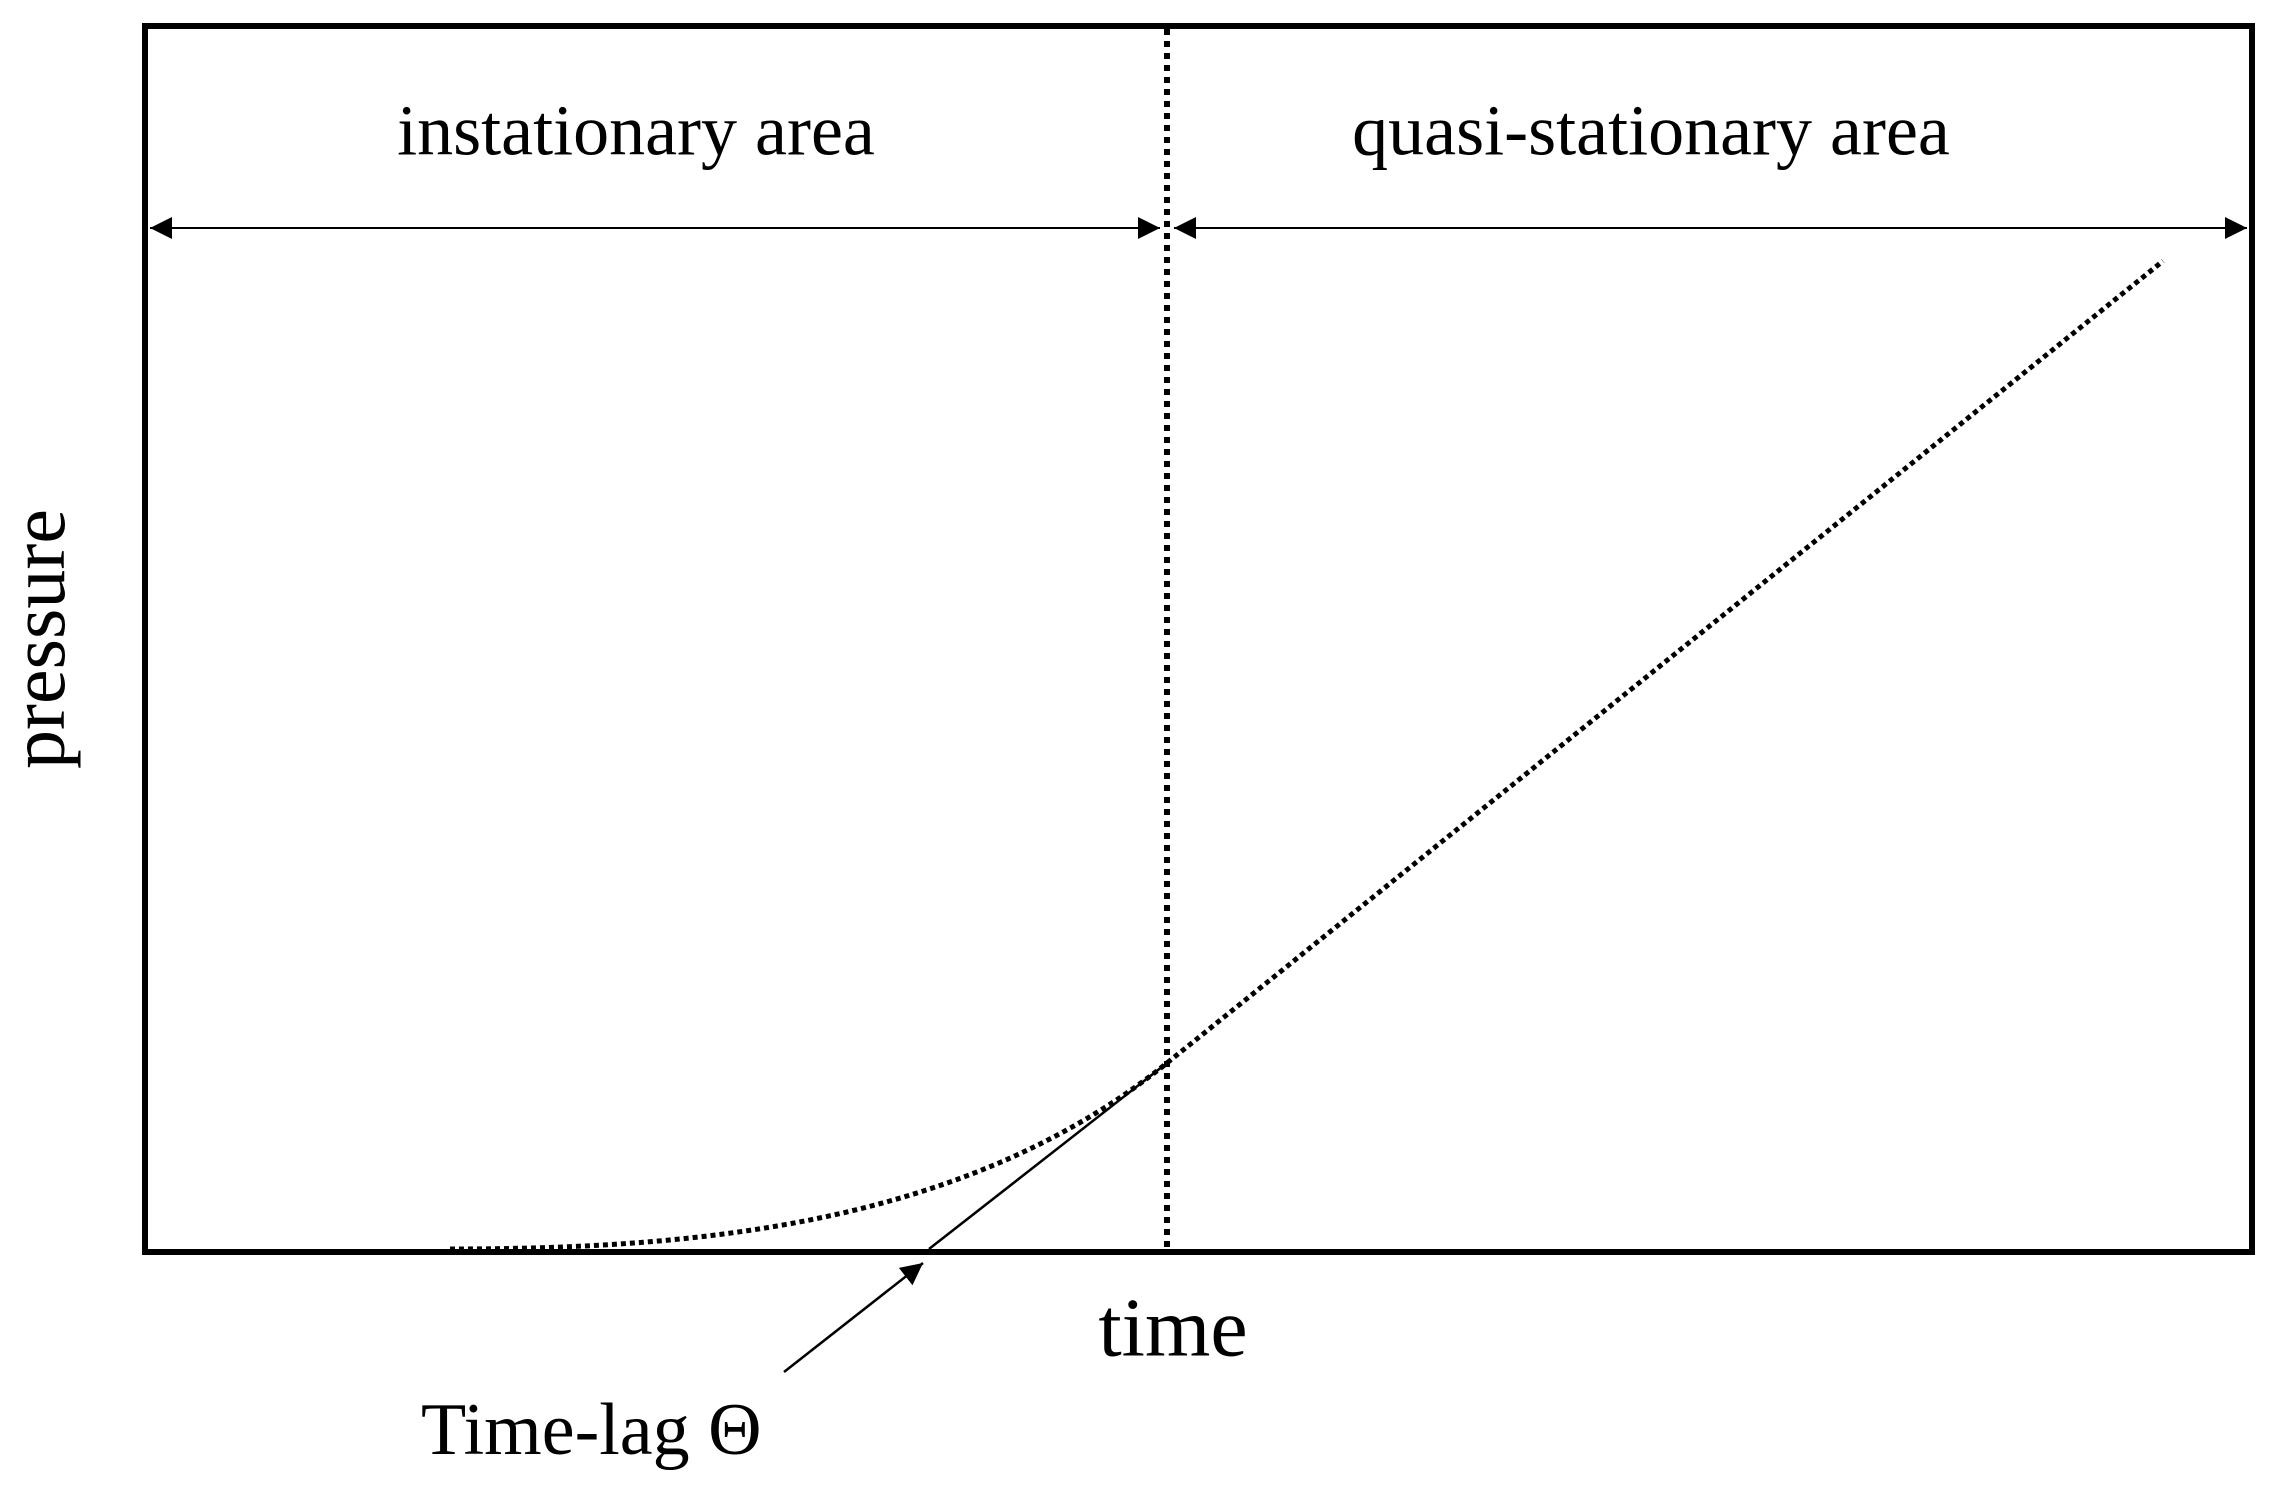 The height and width of the screenshot is (1500, 2275). Describe the element at coordinates (636, 131) in the screenshot. I see `region-label: instationary area` at that location.